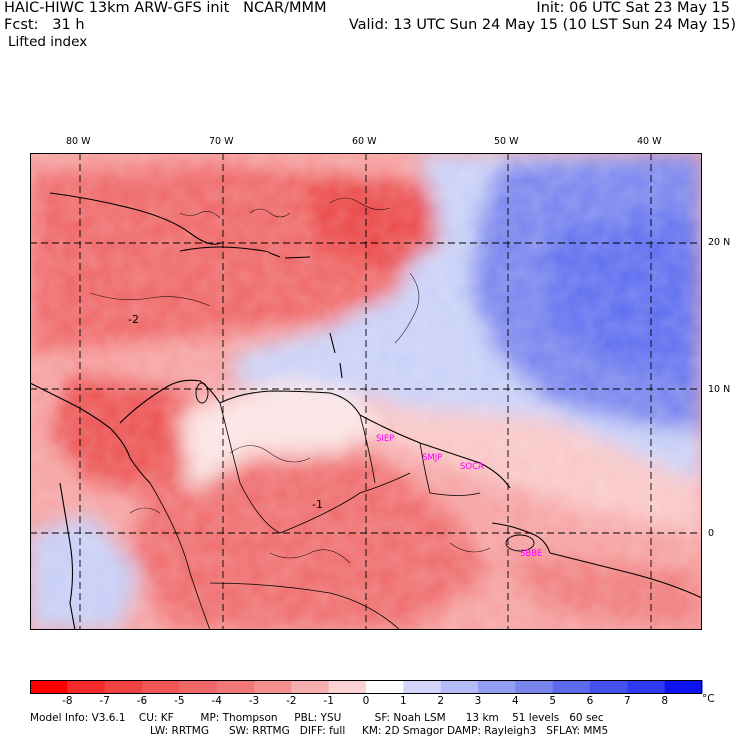 The height and width of the screenshot is (740, 740). I want to click on border-suriname, so click(450, 469).